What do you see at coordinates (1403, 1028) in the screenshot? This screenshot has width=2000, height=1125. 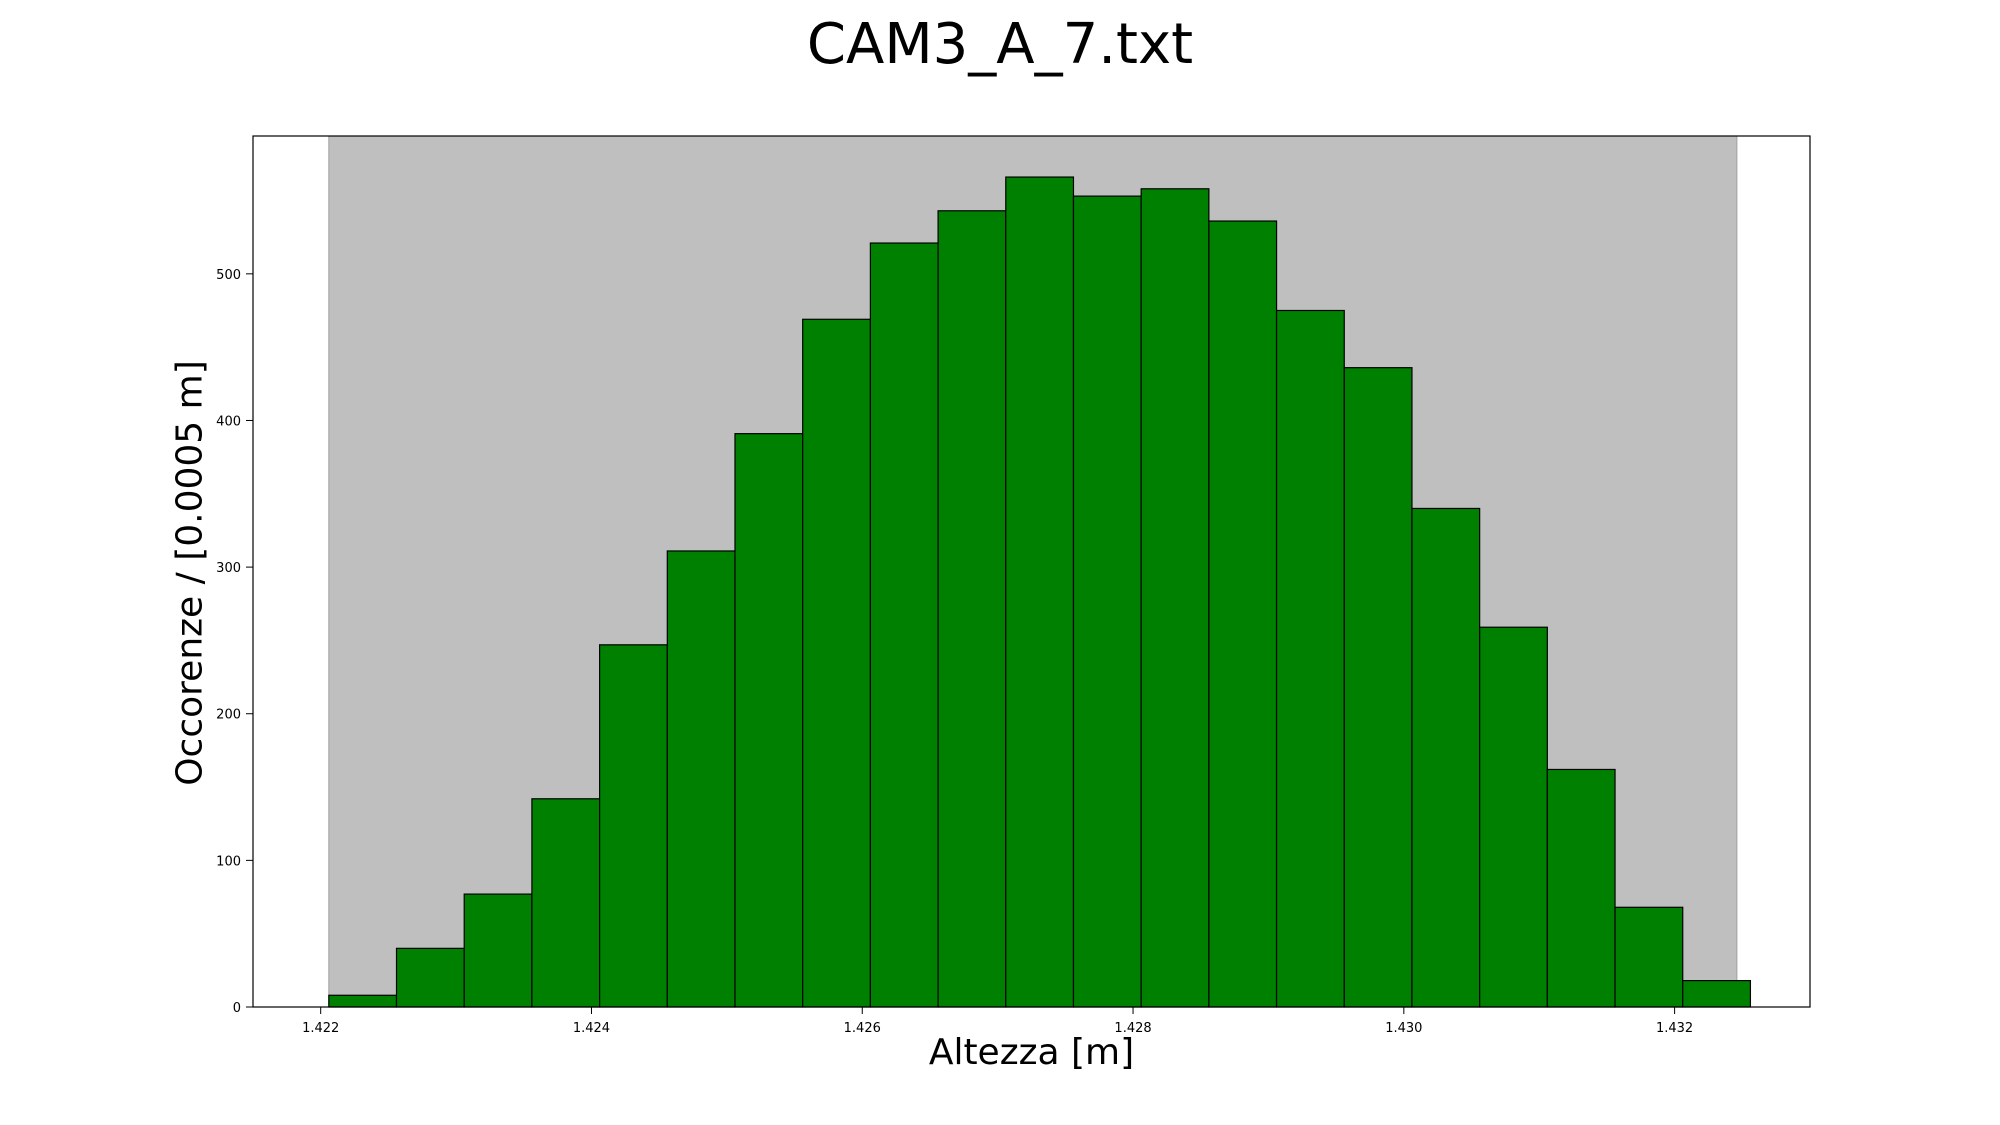 I see `x-tick-label: 1.430` at bounding box center [1403, 1028].